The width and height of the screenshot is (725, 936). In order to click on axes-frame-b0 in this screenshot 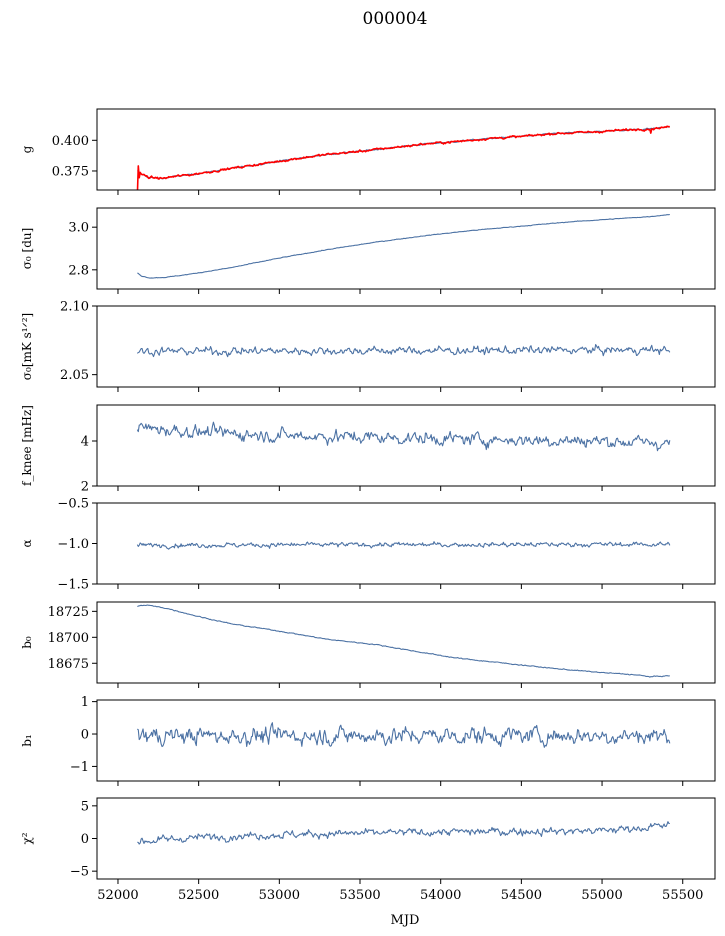, I will do `click(406, 642)`.